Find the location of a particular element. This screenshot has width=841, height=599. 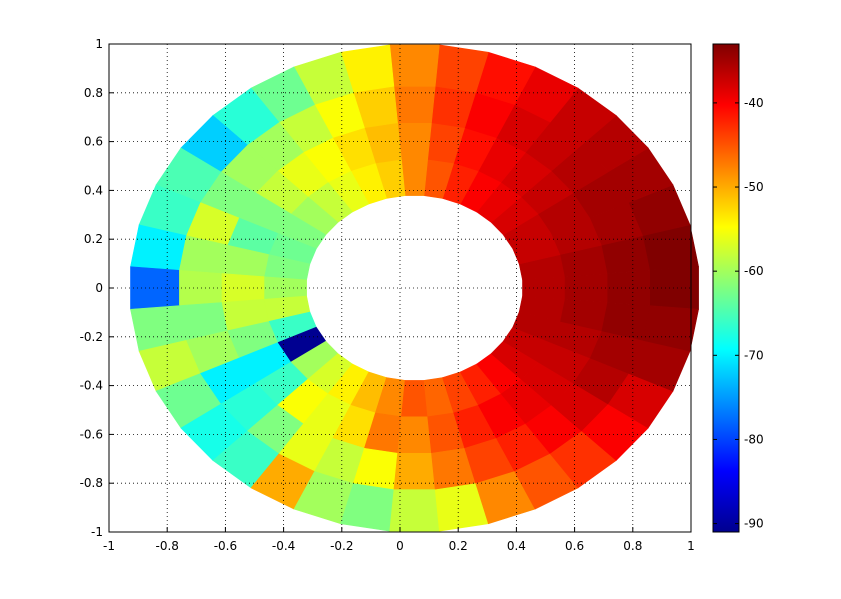

x-tick-label: 0 is located at coordinates (400, 546).